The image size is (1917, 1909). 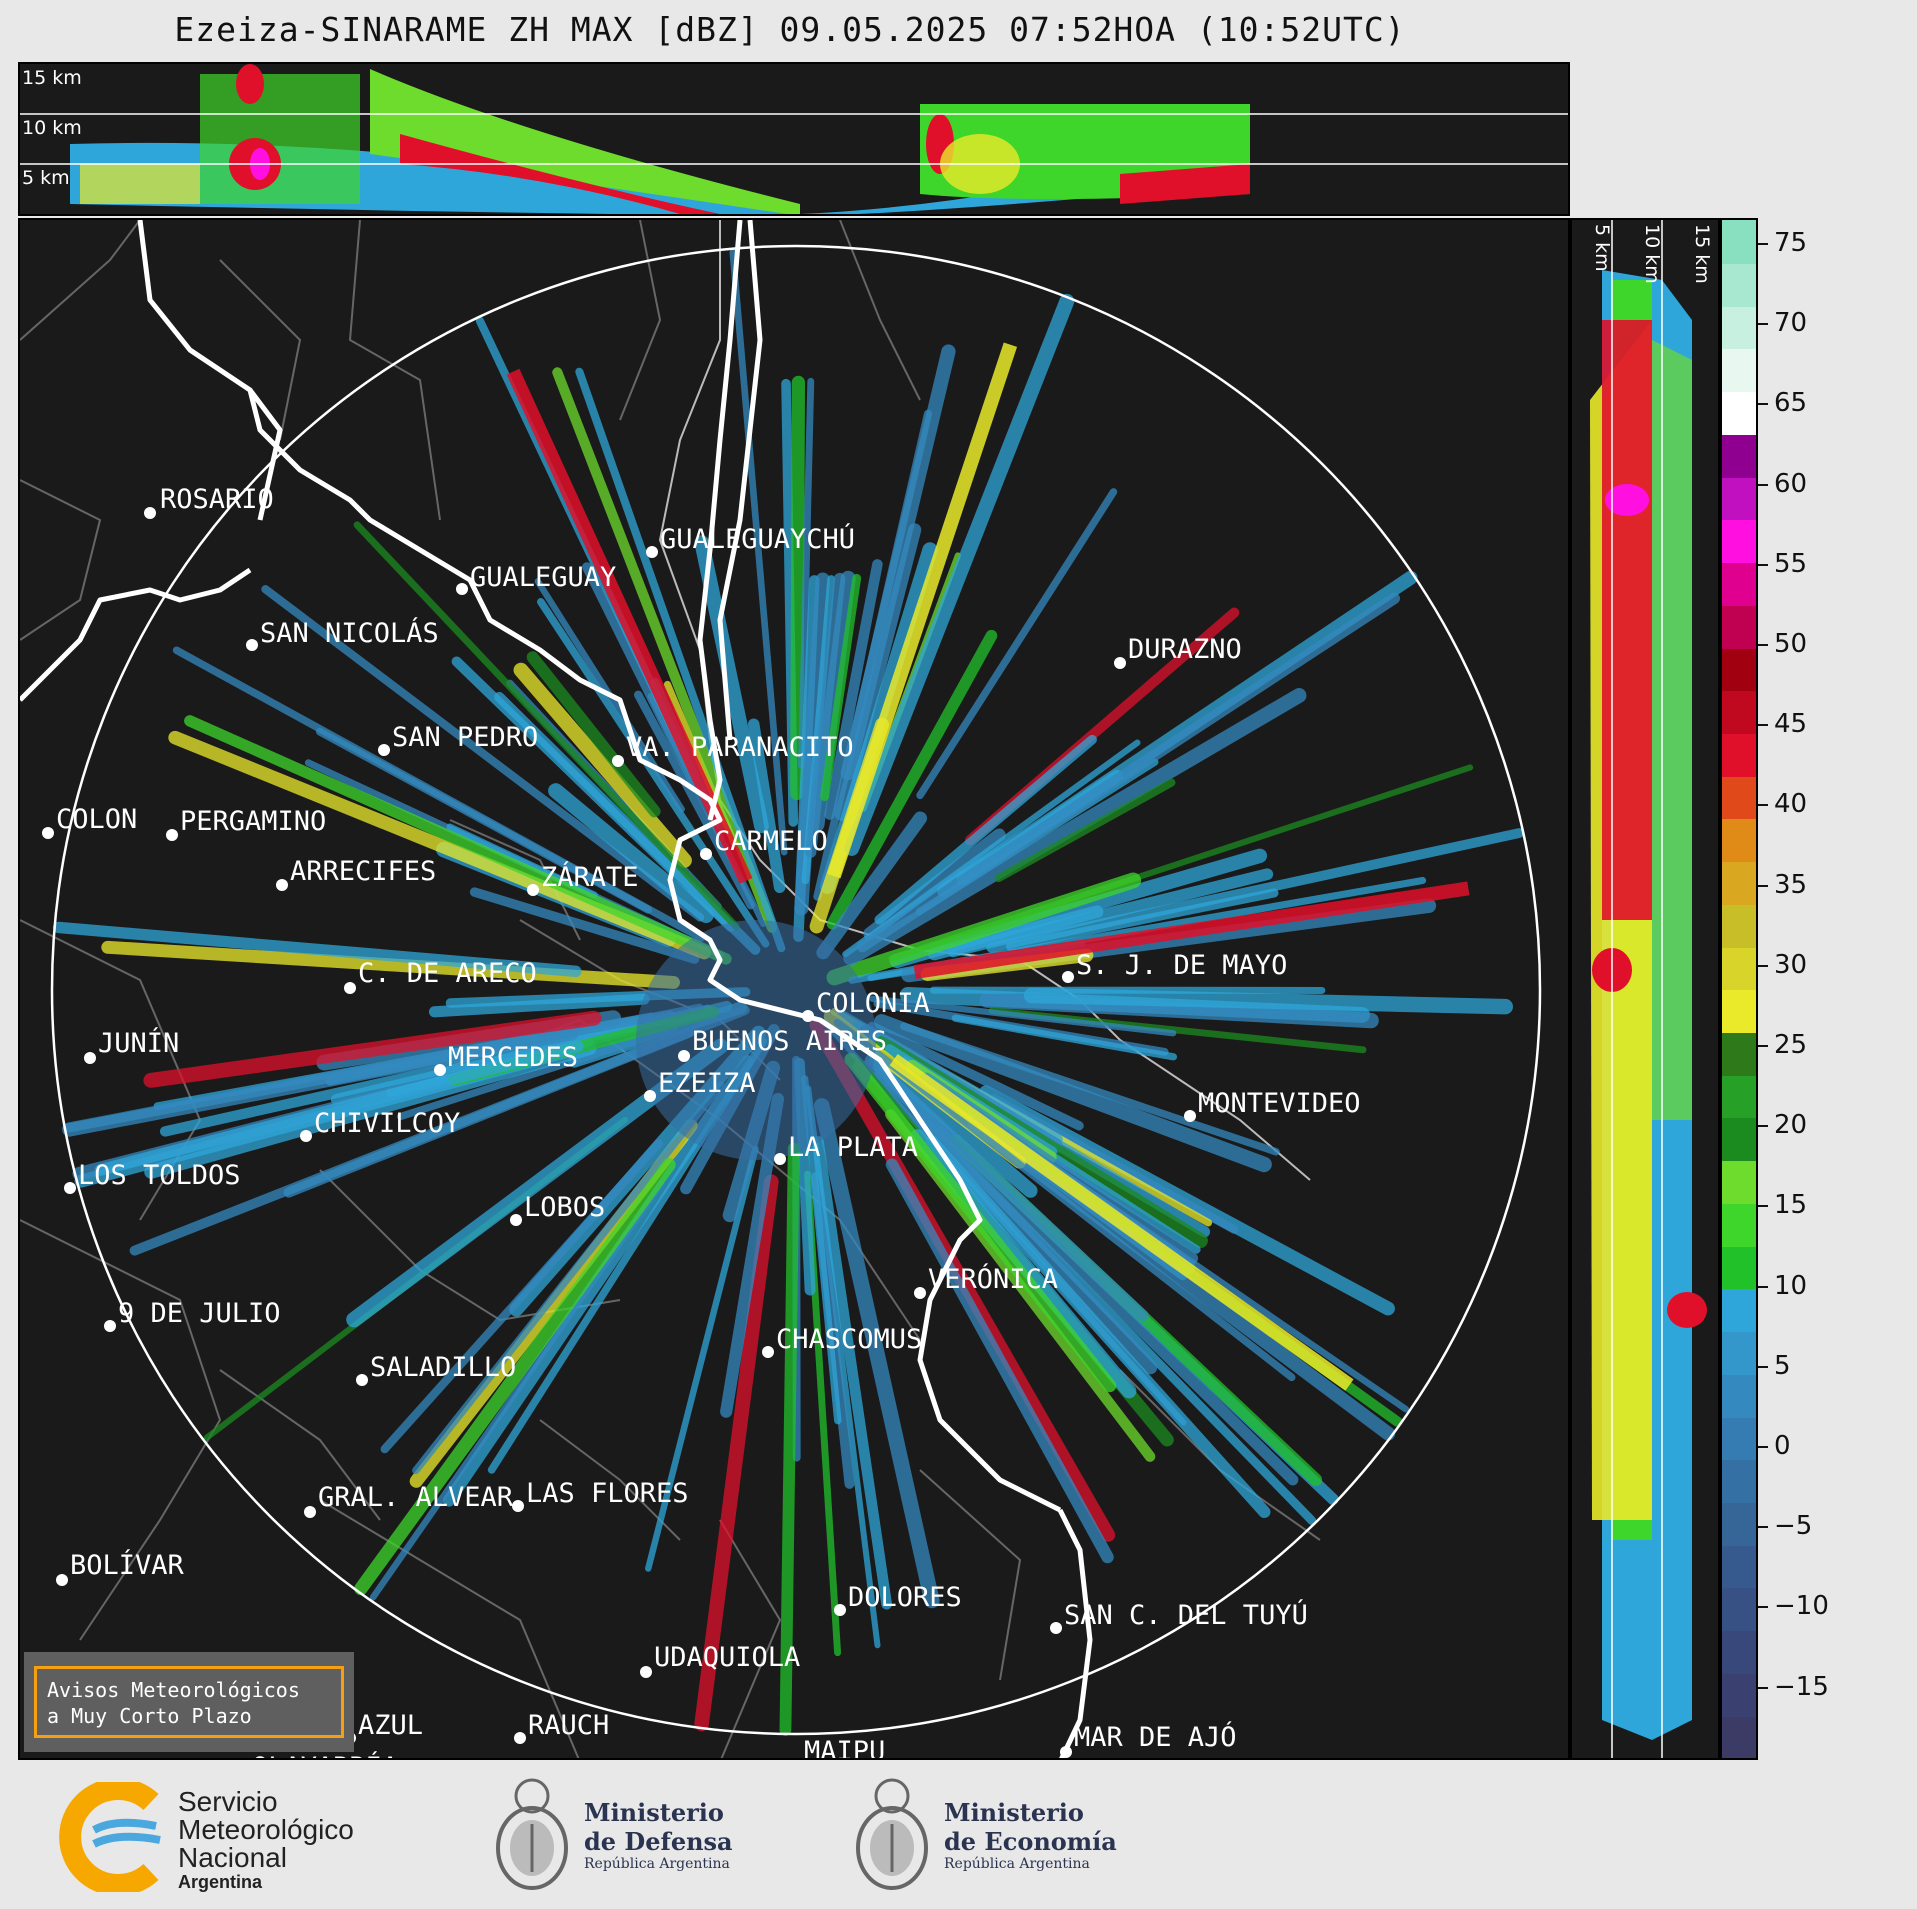 I want to click on colorbar, so click(x=1739, y=989).